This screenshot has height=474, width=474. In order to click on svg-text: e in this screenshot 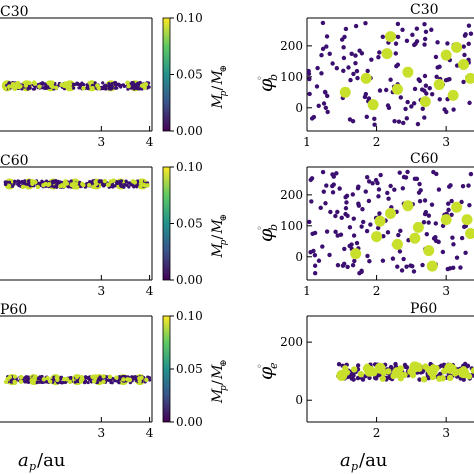, I will do `click(273, 365)`.